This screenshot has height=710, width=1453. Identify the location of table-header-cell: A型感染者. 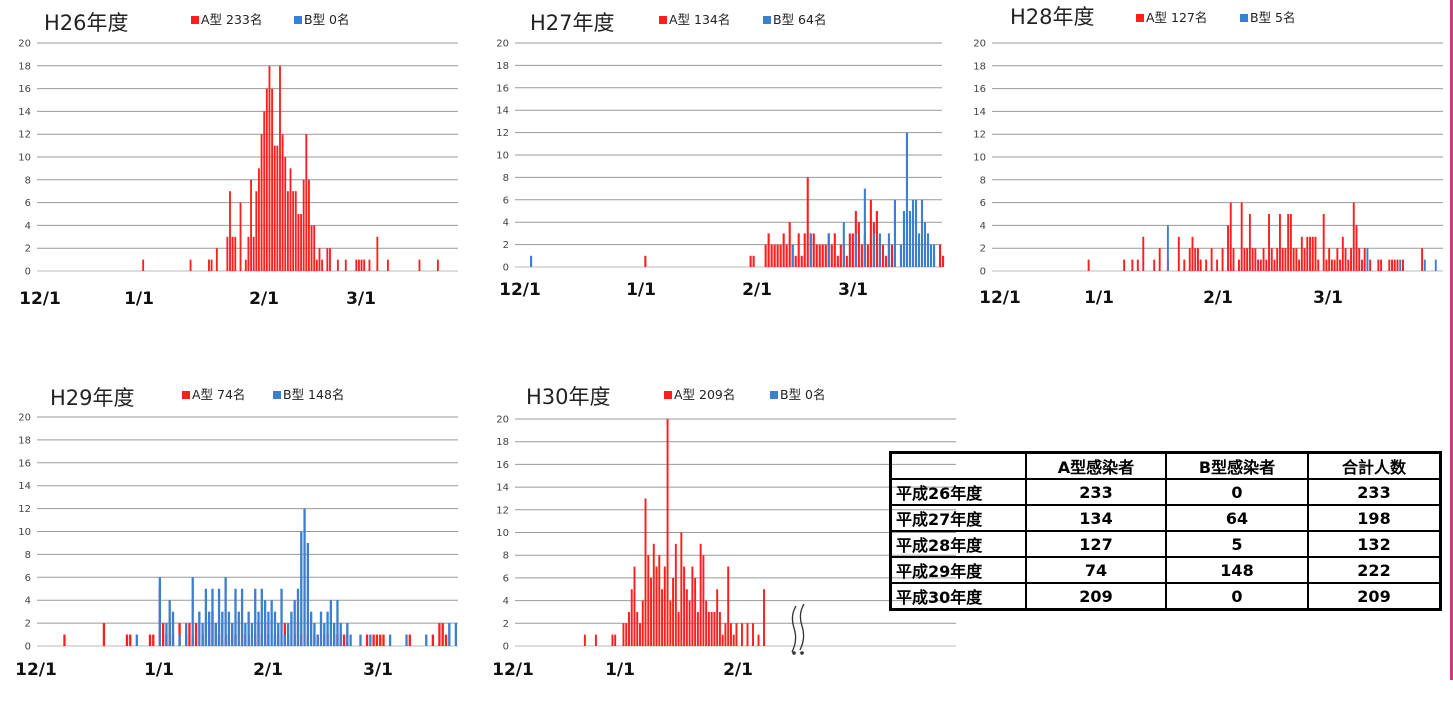
(1096, 465).